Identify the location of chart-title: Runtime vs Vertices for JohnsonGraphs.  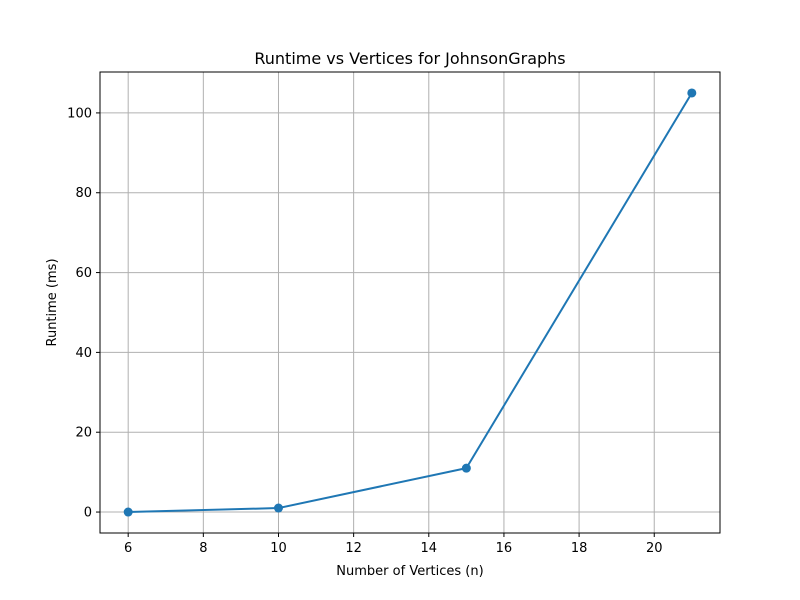
(409, 58).